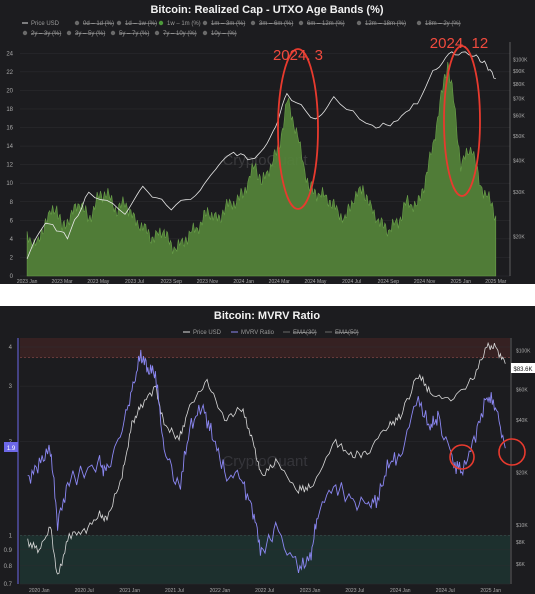  What do you see at coordinates (208, 281) in the screenshot?
I see `x-tick-label: 2023 Nov` at bounding box center [208, 281].